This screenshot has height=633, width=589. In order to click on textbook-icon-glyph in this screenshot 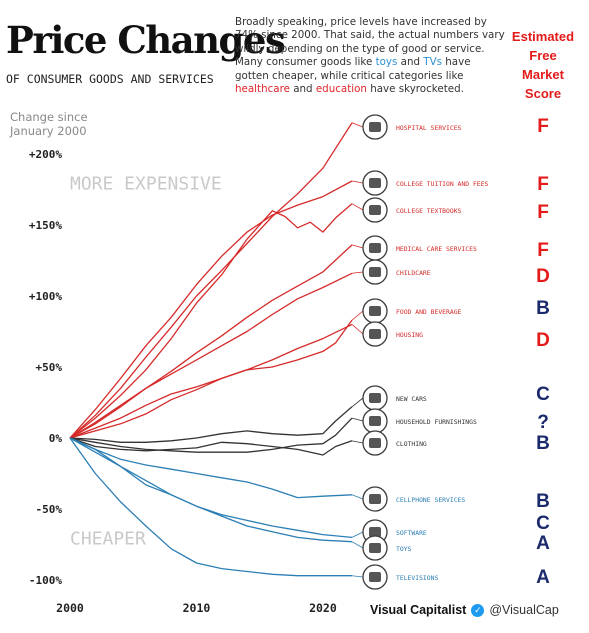, I will do `click(375, 210)`.